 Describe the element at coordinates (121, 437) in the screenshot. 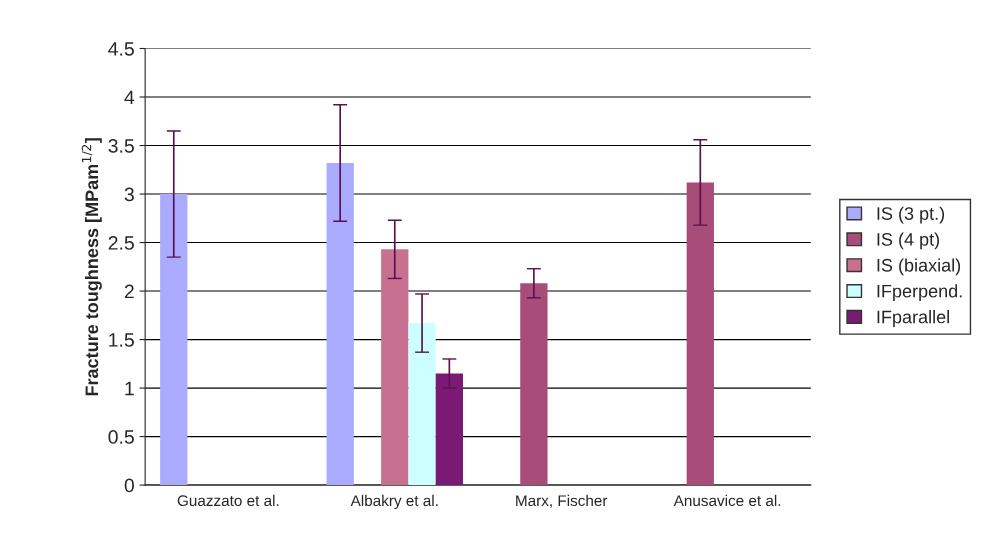

I see `y-tick-label: 0.5` at that location.